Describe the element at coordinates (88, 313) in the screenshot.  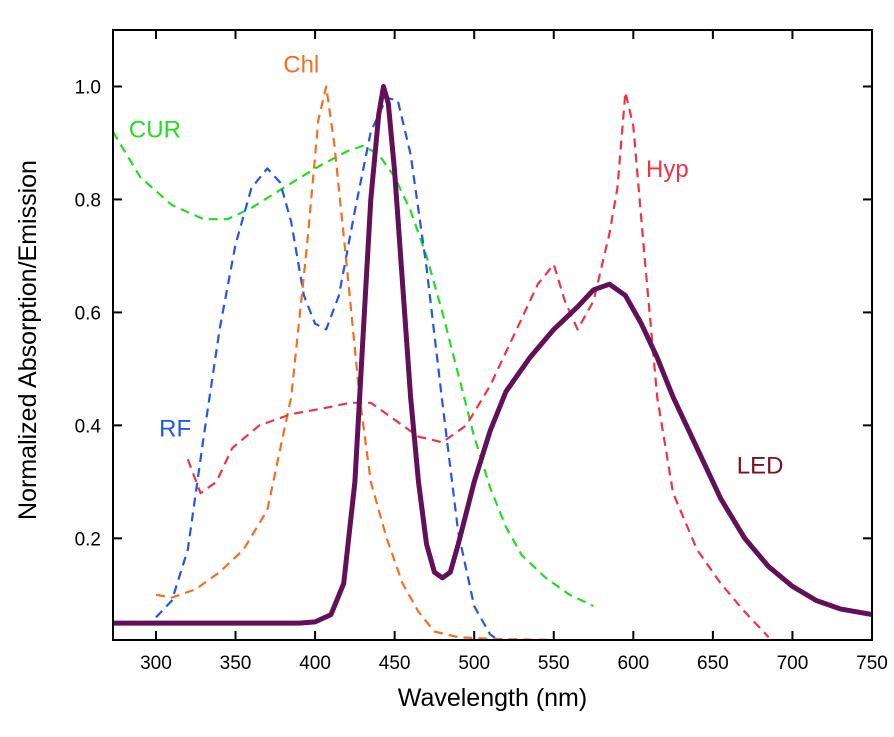
I see `y-tick-label: 0.6` at that location.